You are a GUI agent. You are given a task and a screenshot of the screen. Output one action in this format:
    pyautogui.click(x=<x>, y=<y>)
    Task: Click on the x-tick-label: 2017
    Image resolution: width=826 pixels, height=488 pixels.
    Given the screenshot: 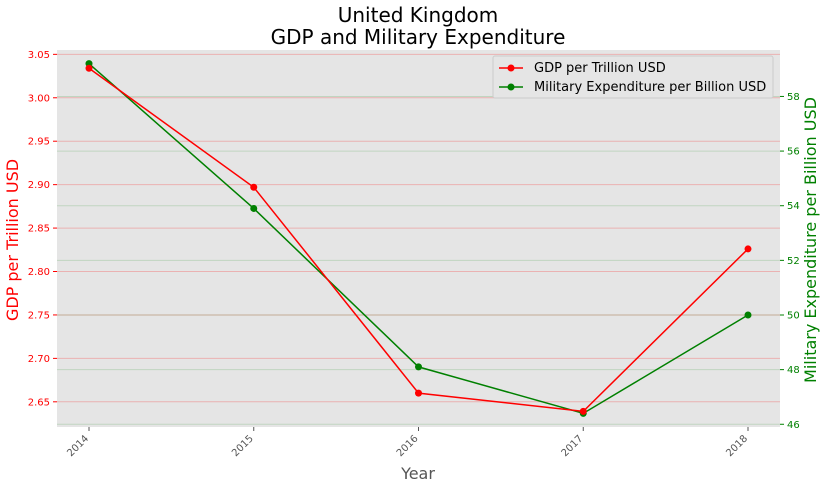 What is the action you would take?
    pyautogui.click(x=573, y=446)
    